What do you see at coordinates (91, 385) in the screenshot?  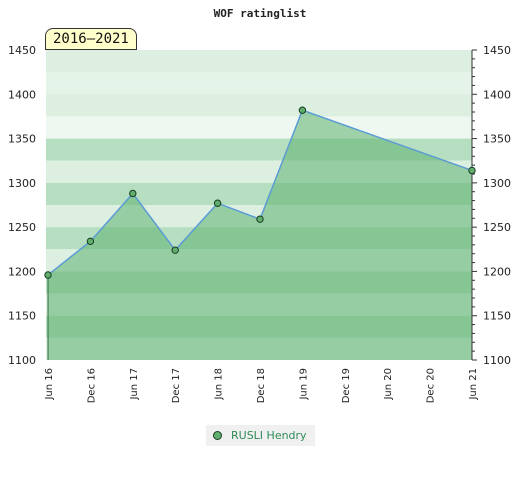 I see `x-tick-label: Dec 16` at bounding box center [91, 385].